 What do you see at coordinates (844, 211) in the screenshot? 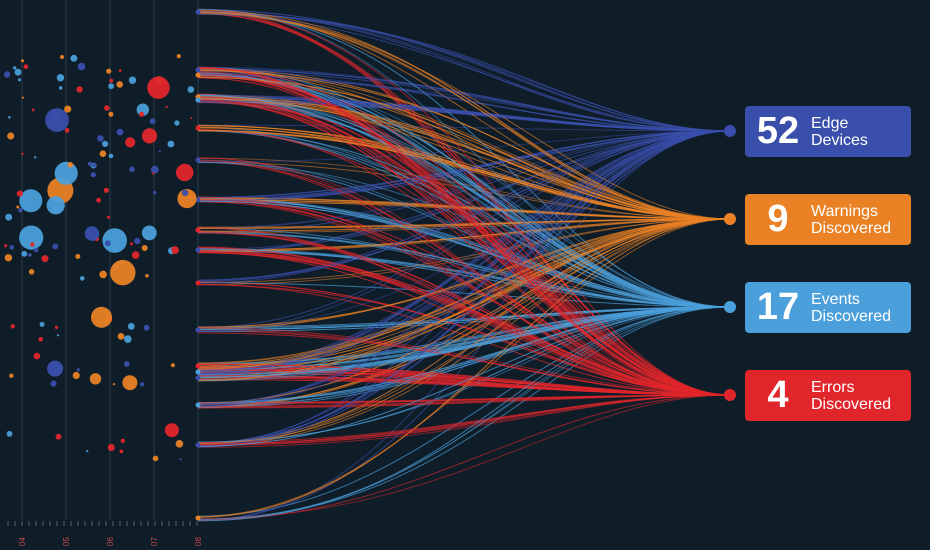
I see `card-label-line: Warnings` at bounding box center [844, 211].